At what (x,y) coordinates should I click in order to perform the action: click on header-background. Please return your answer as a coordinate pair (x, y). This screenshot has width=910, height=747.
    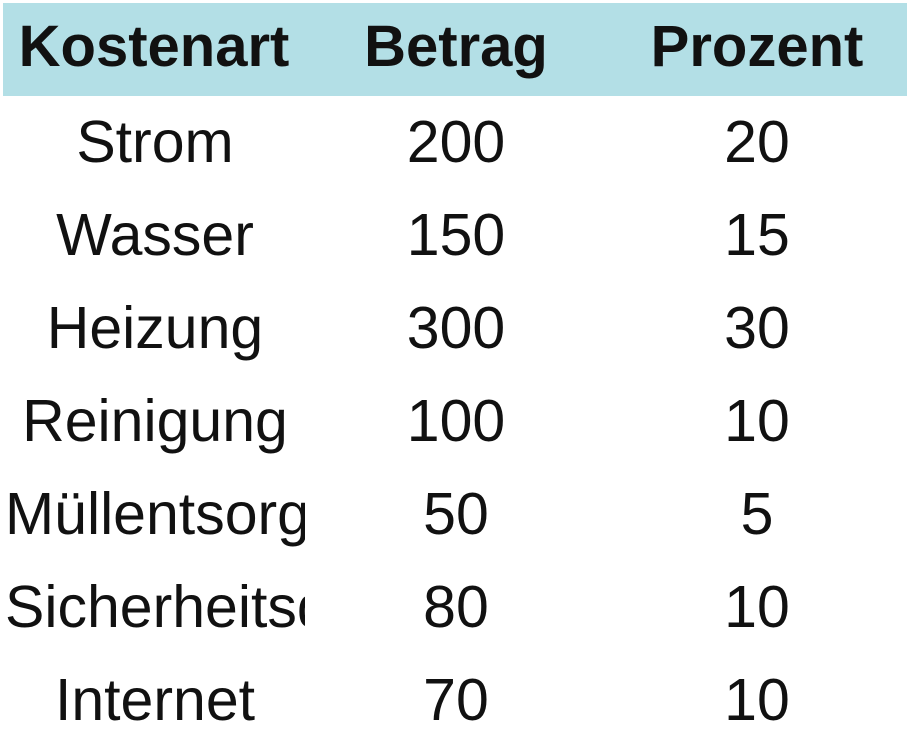
    Looking at the image, I should click on (455, 49).